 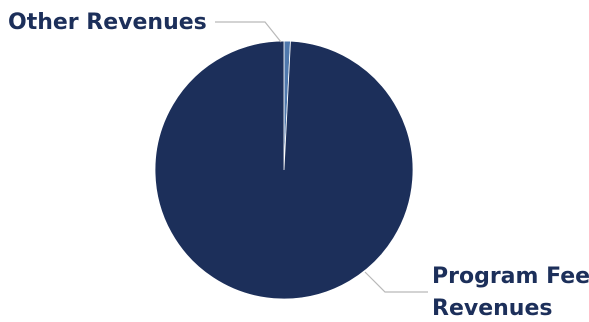 I want to click on label-program-fee-line2: Revenues, so click(x=492, y=308).